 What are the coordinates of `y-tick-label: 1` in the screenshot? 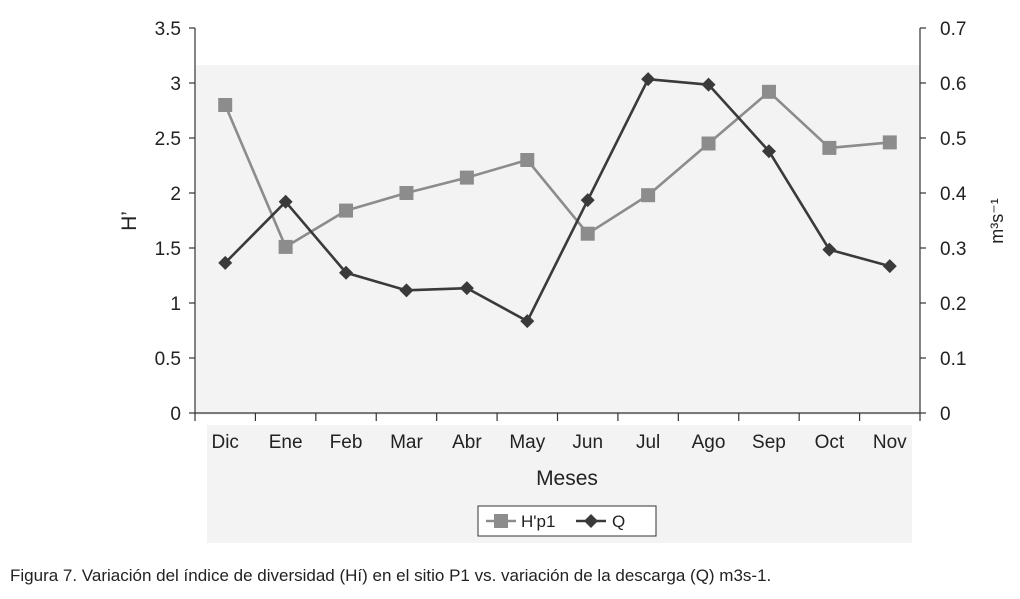 It's located at (175, 304).